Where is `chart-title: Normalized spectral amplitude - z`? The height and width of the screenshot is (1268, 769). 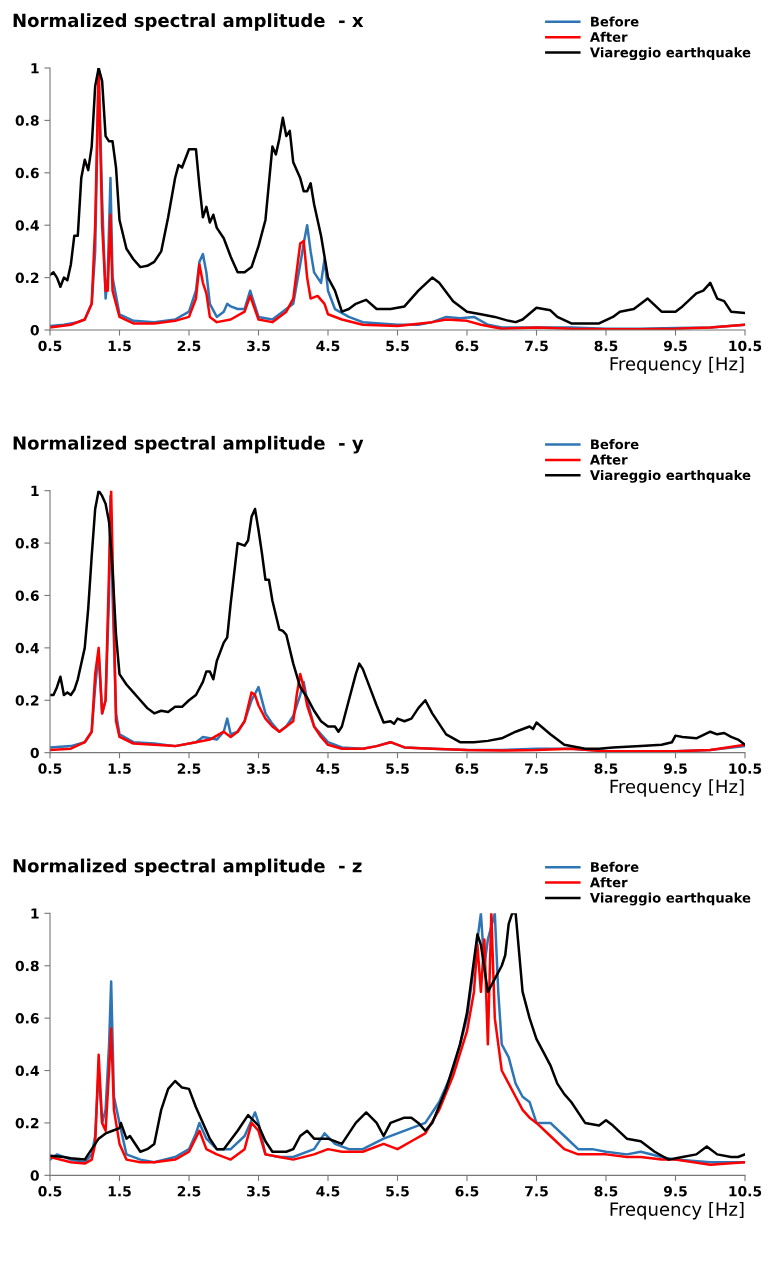 chart-title: Normalized spectral amplitude - z is located at coordinates (187, 867).